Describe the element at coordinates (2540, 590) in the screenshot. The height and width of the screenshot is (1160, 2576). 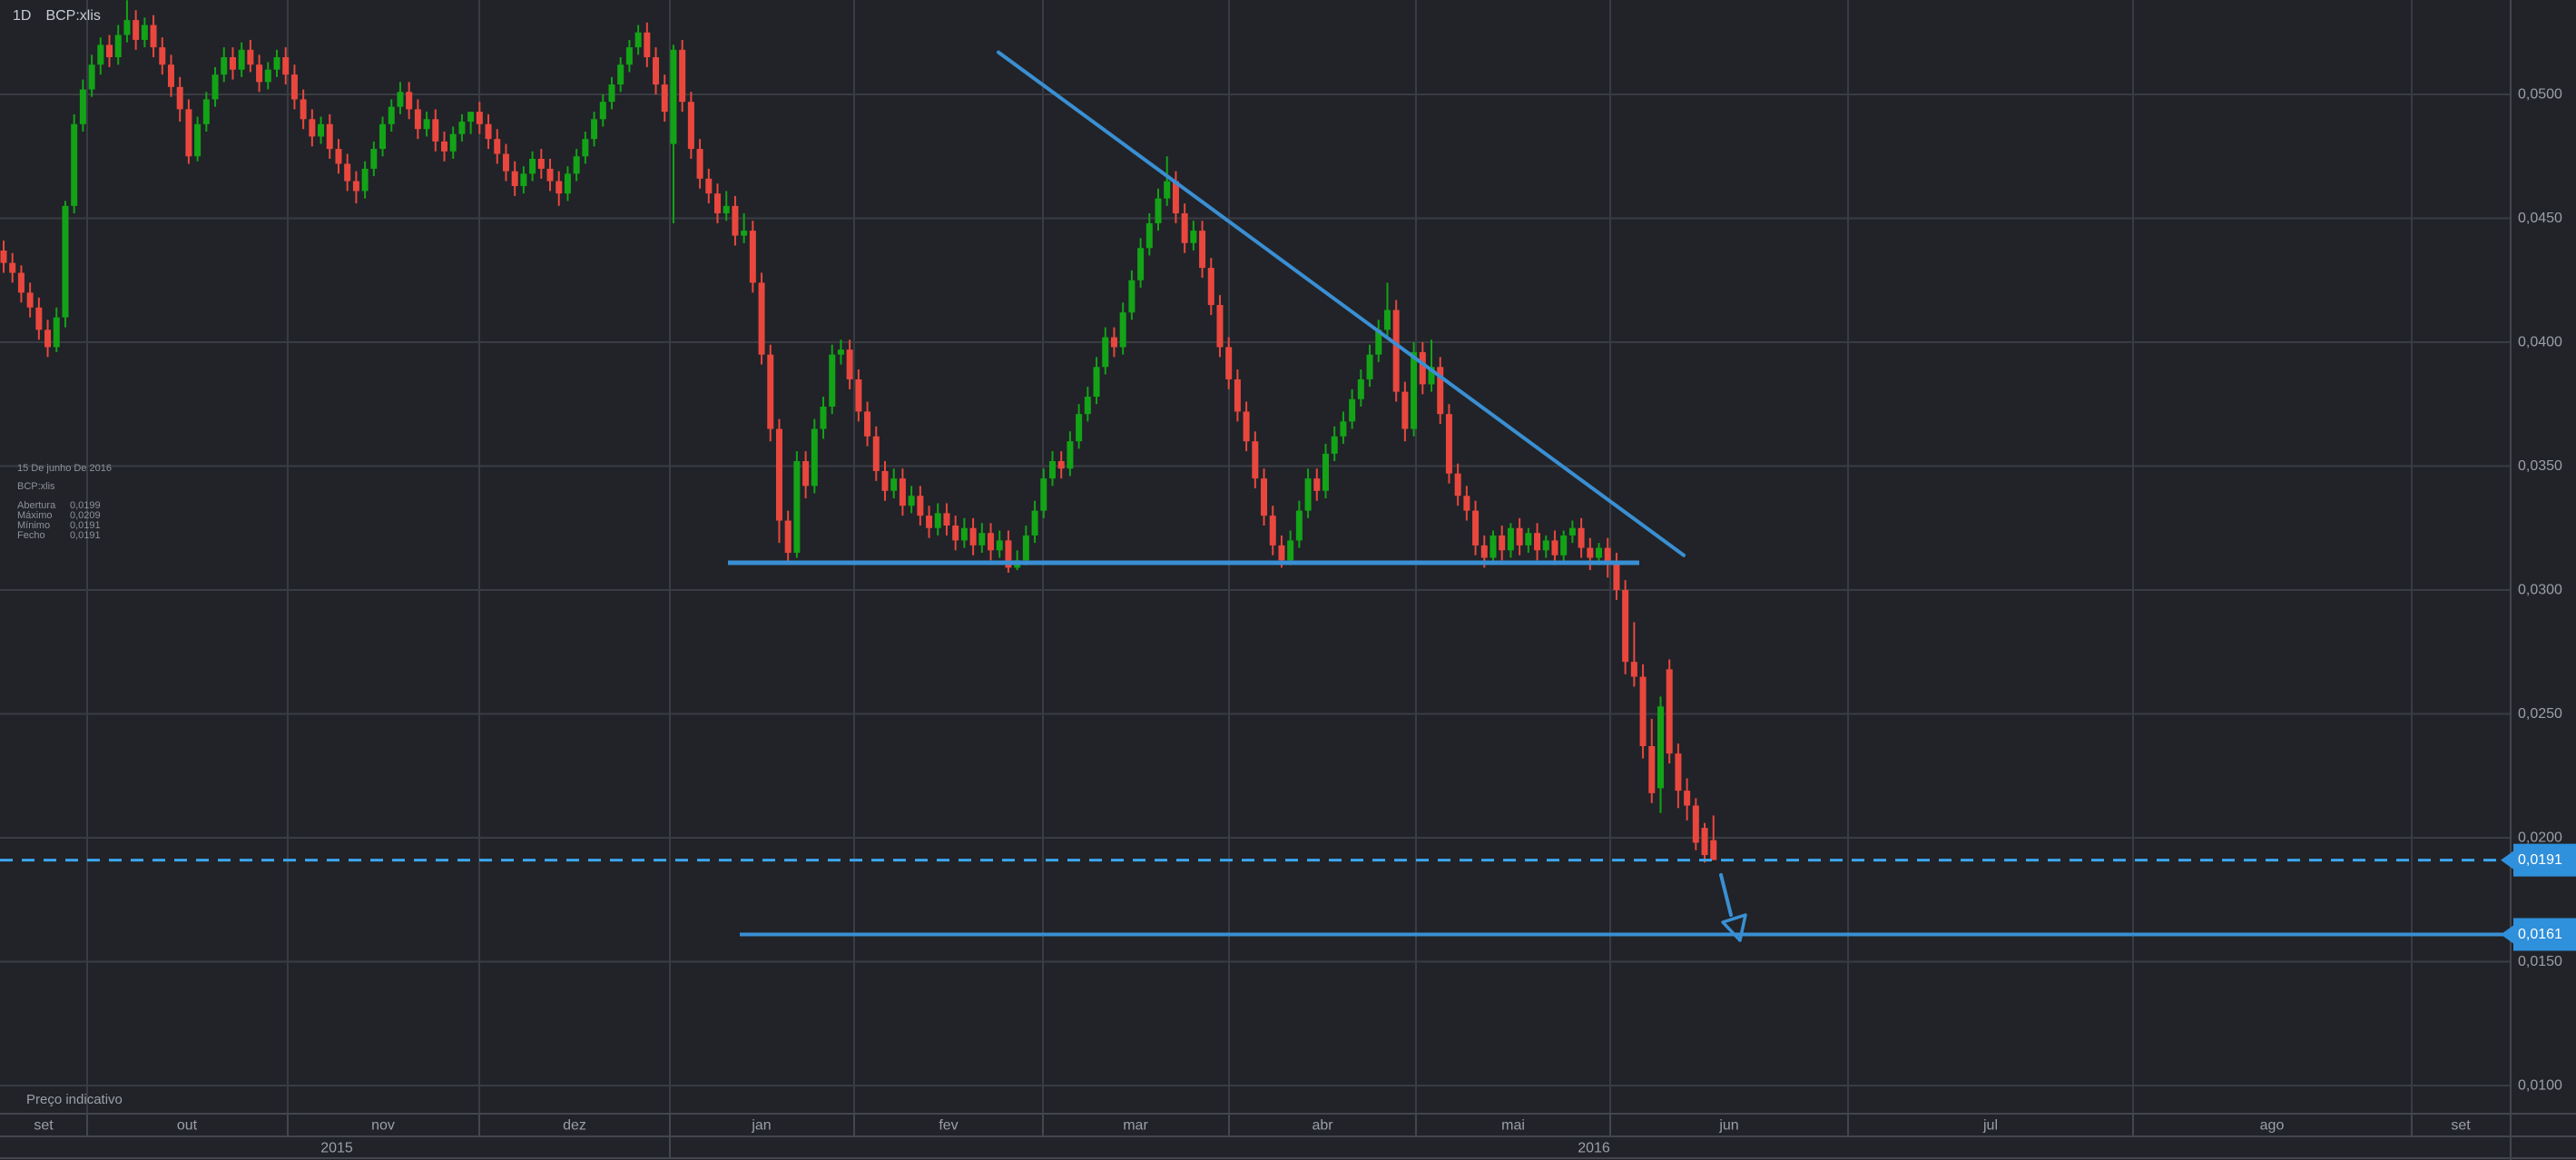
I see `price-tick-label: 0,0300` at that location.